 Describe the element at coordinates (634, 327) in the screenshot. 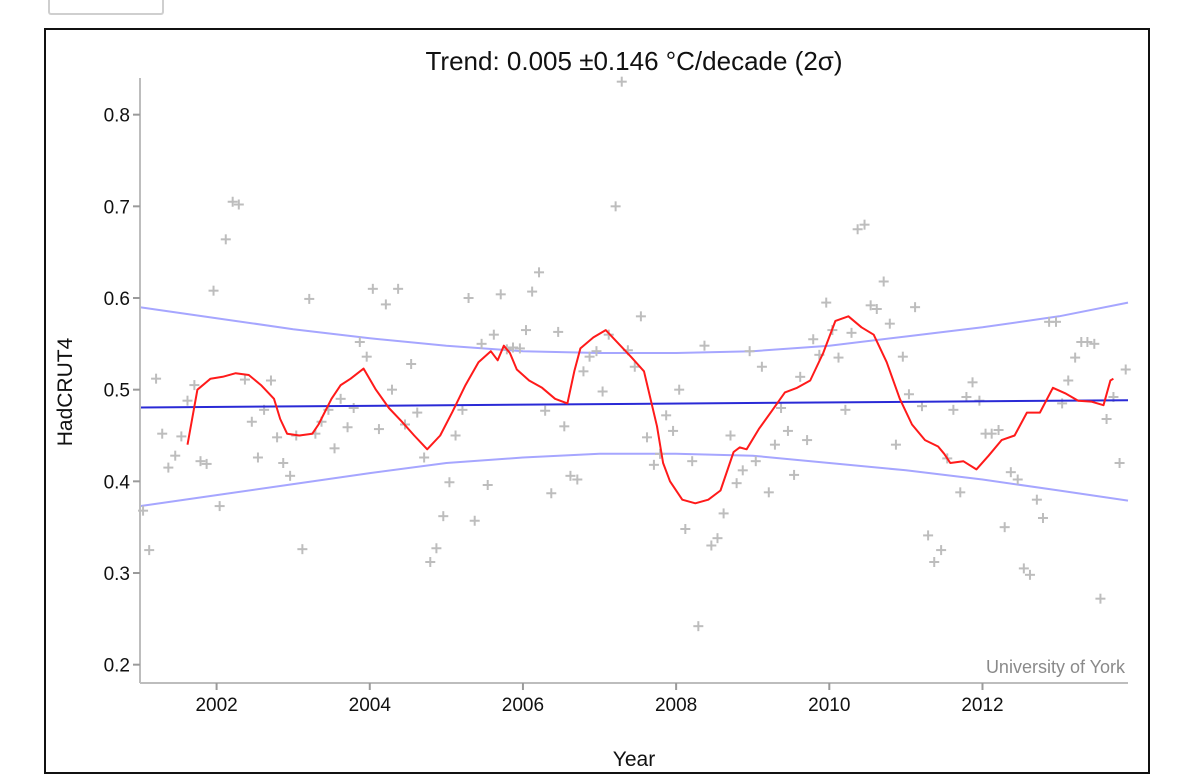

I see `confidence-upper-line` at that location.